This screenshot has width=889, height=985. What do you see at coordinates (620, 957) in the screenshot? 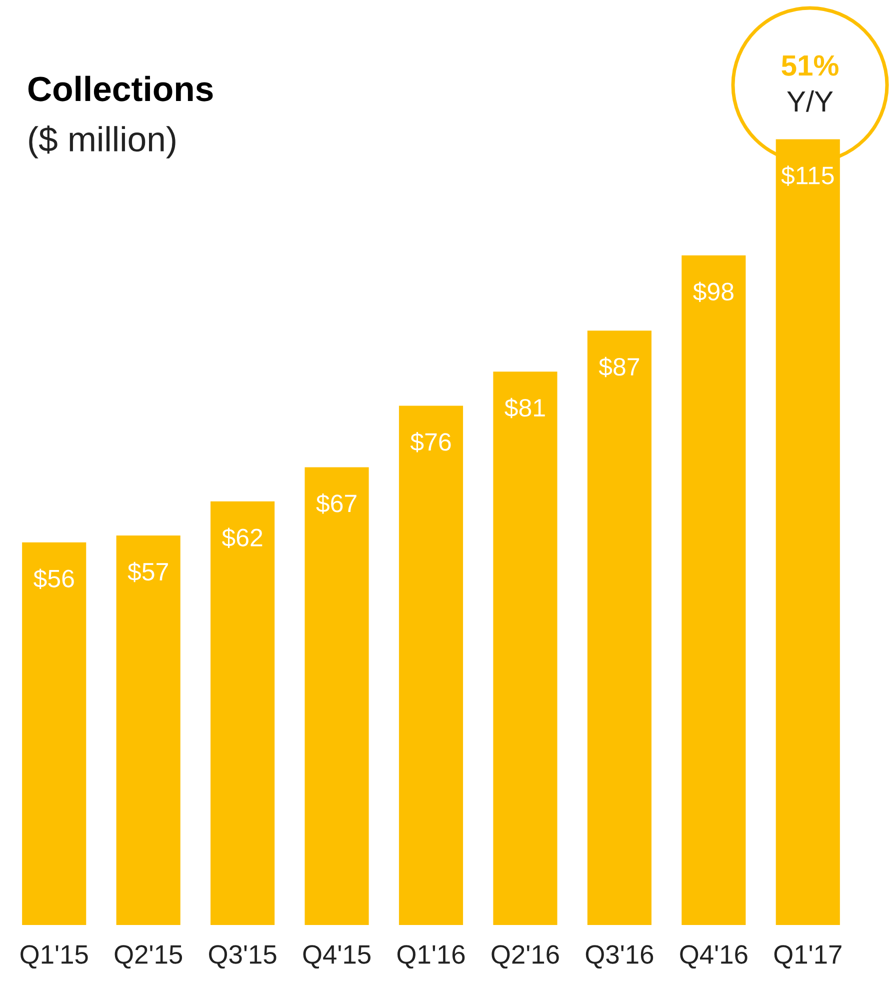
I see `x-tick-label: Q3'16` at bounding box center [620, 957].